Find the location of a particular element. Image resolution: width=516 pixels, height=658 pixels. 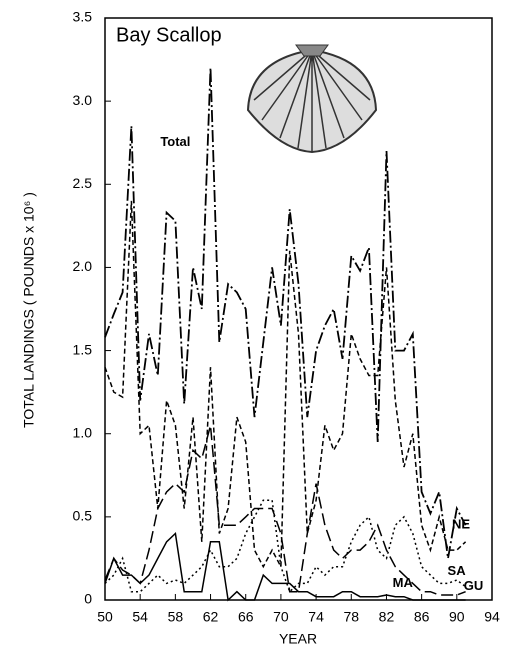

y-tick-label: 0.5 is located at coordinates (83, 516).